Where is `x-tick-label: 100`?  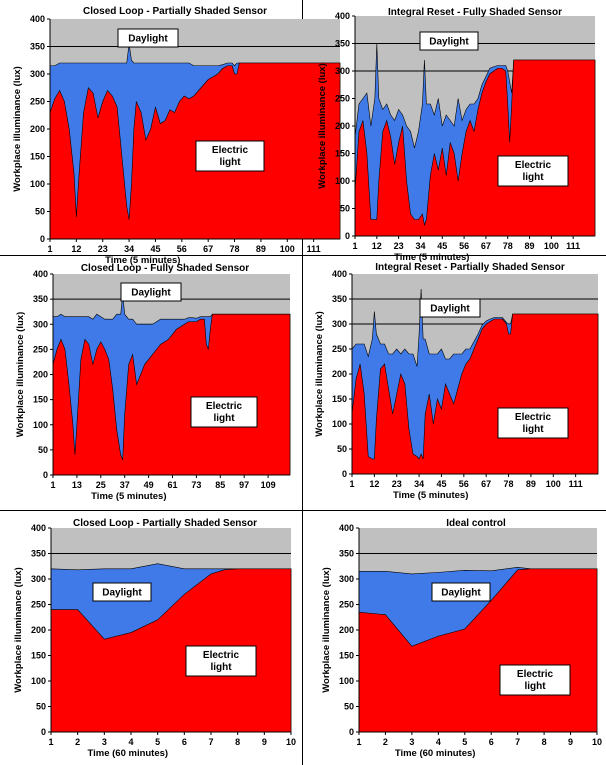 x-tick-label: 100 is located at coordinates (551, 246).